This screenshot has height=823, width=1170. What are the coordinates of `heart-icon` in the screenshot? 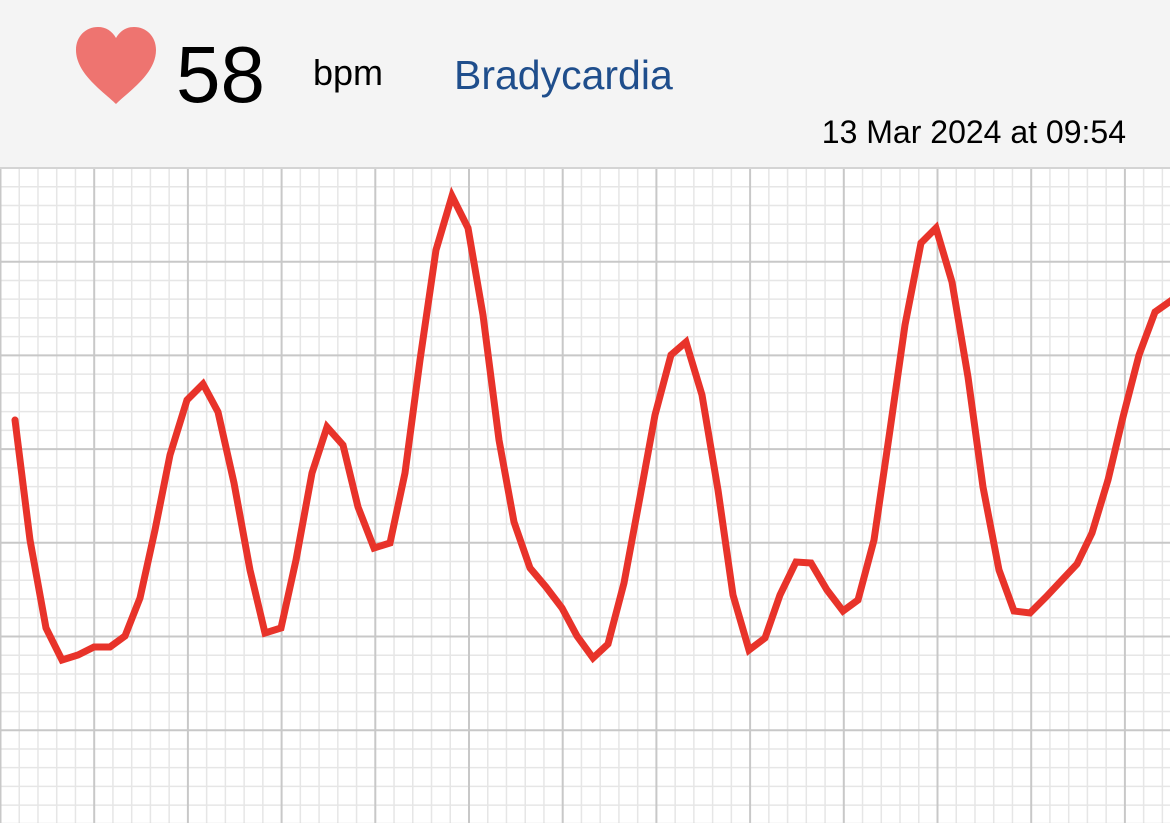 It's located at (116, 65).